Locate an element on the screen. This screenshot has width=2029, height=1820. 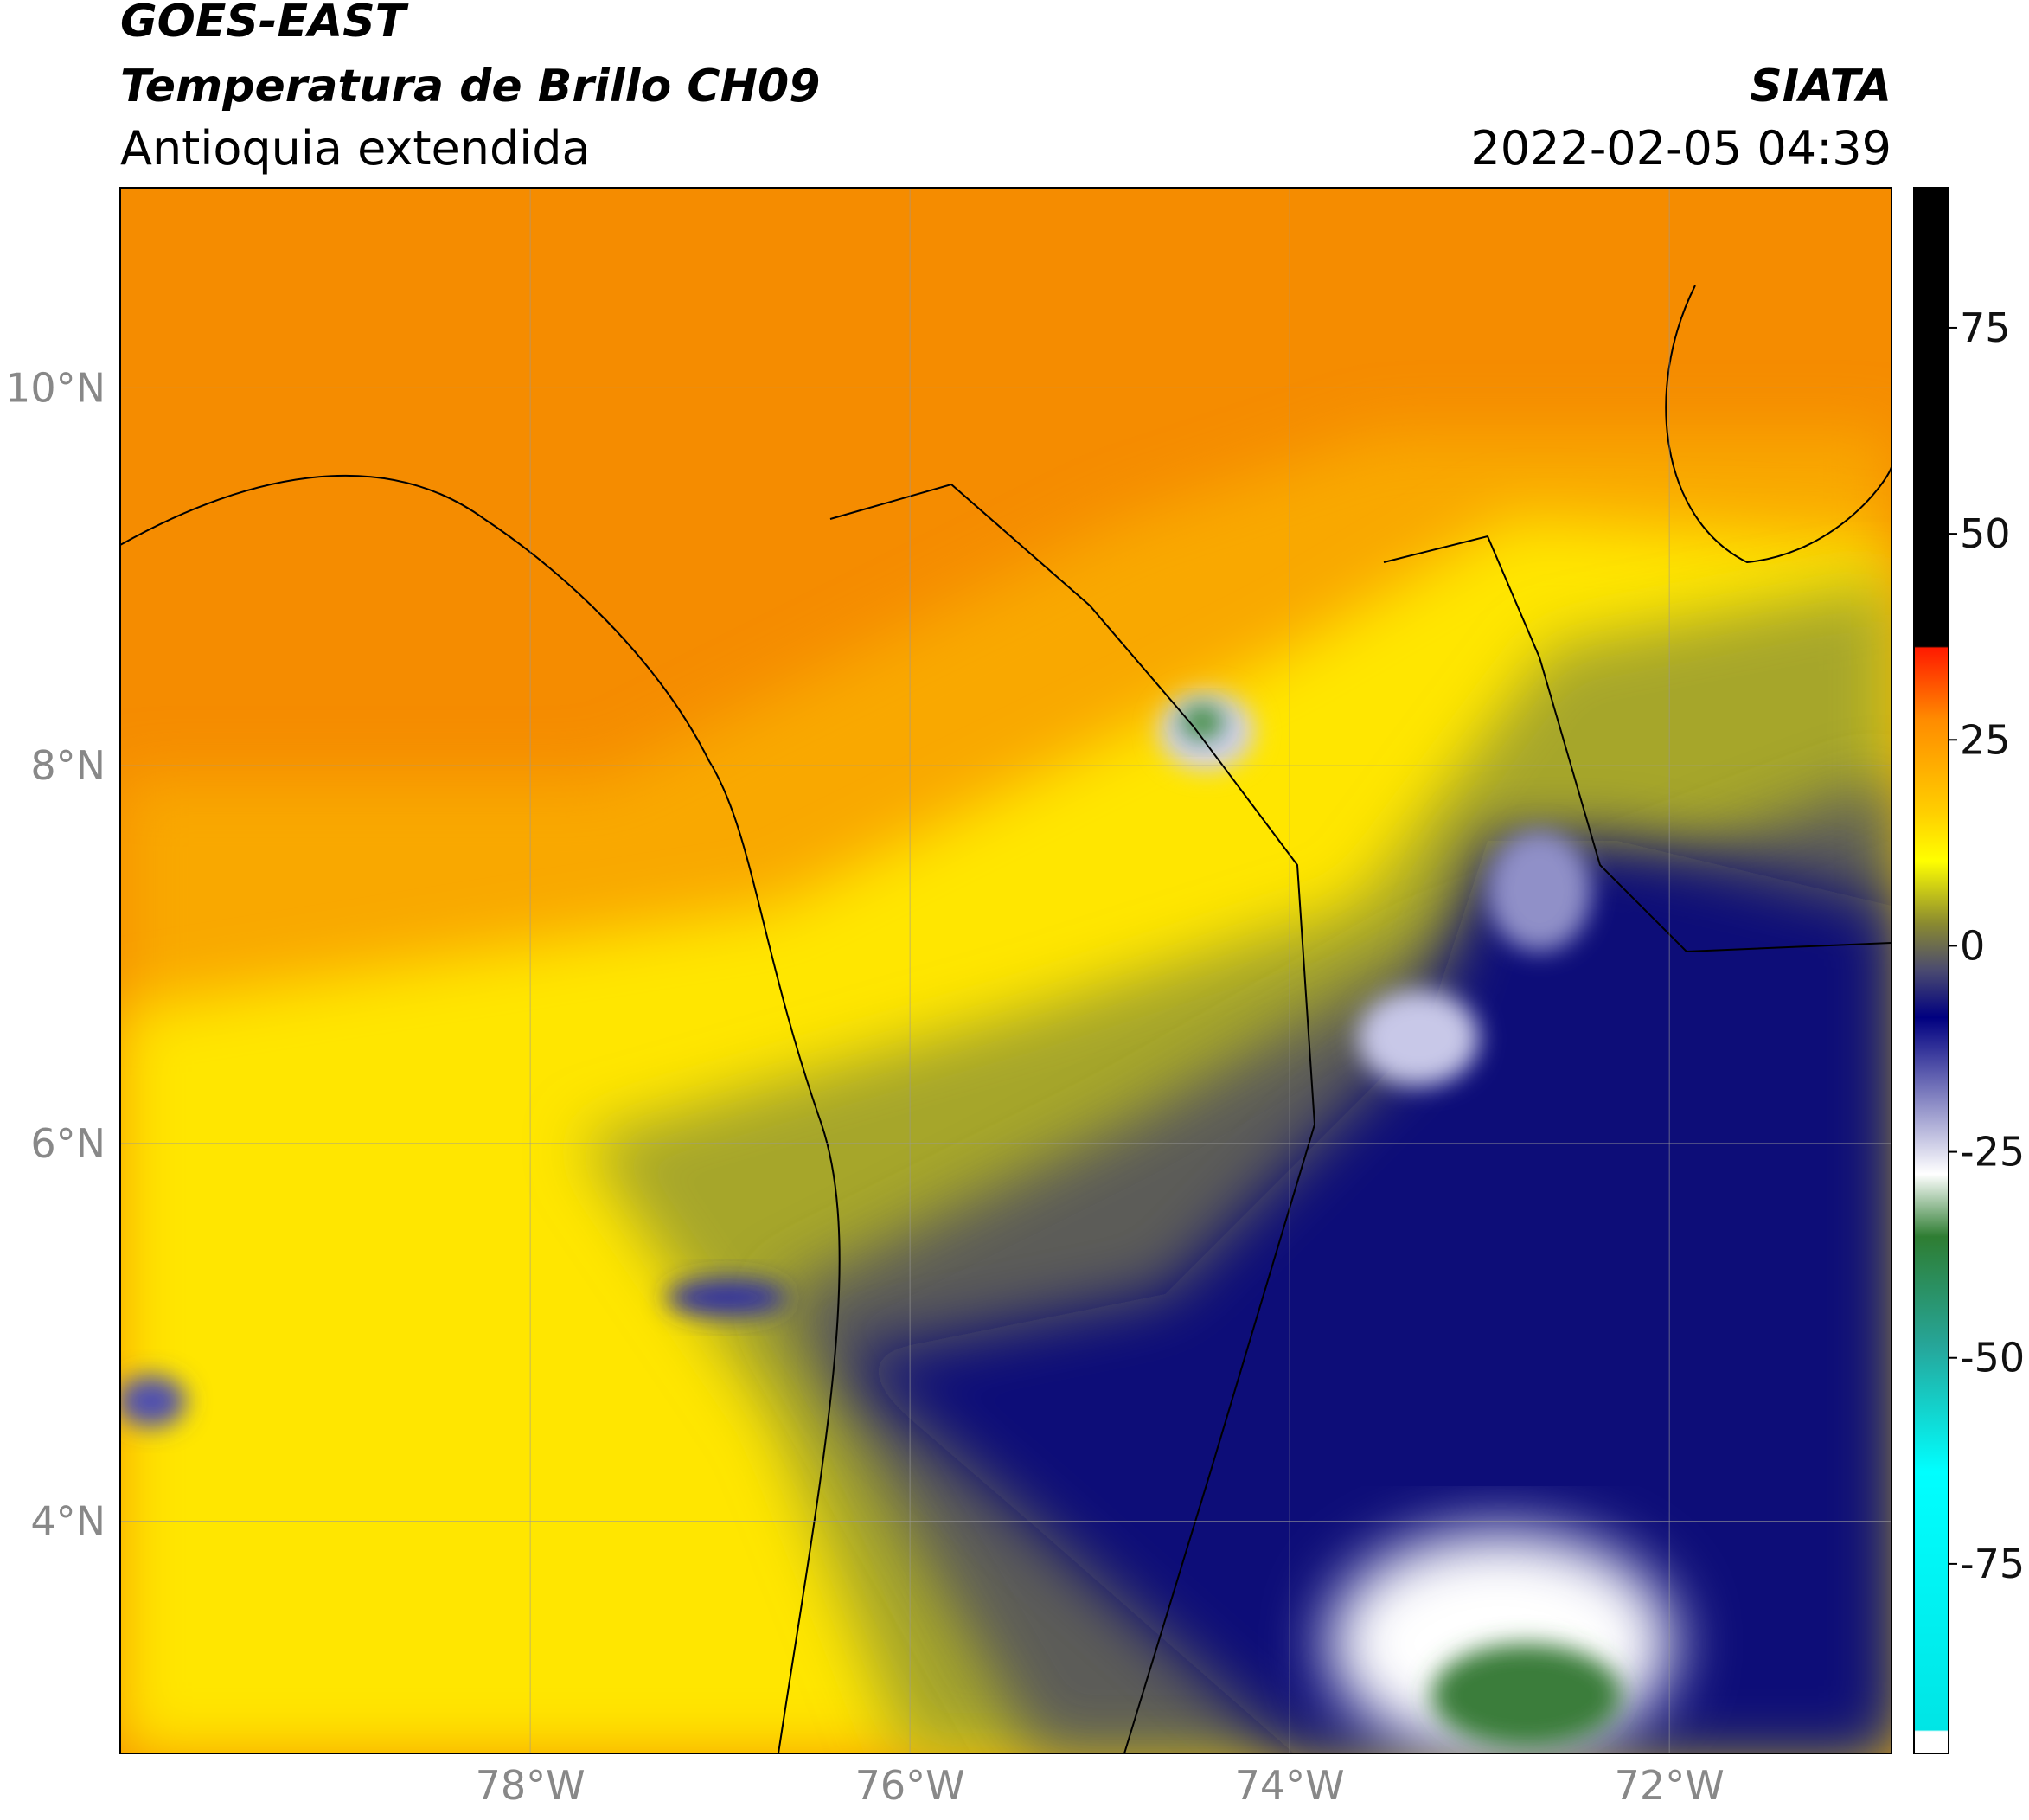
y-tick-label: 8°N is located at coordinates (68, 765).